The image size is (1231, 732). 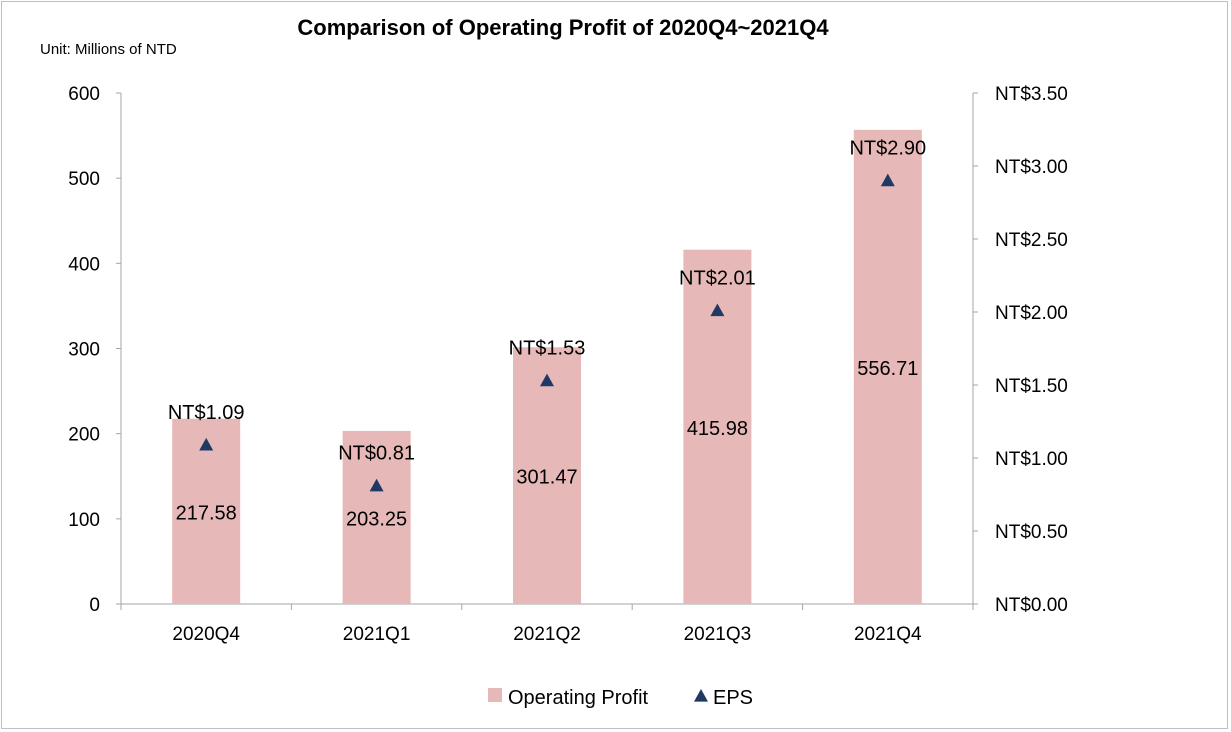 I want to click on eps-data-label: NT$1.53, so click(x=547, y=349).